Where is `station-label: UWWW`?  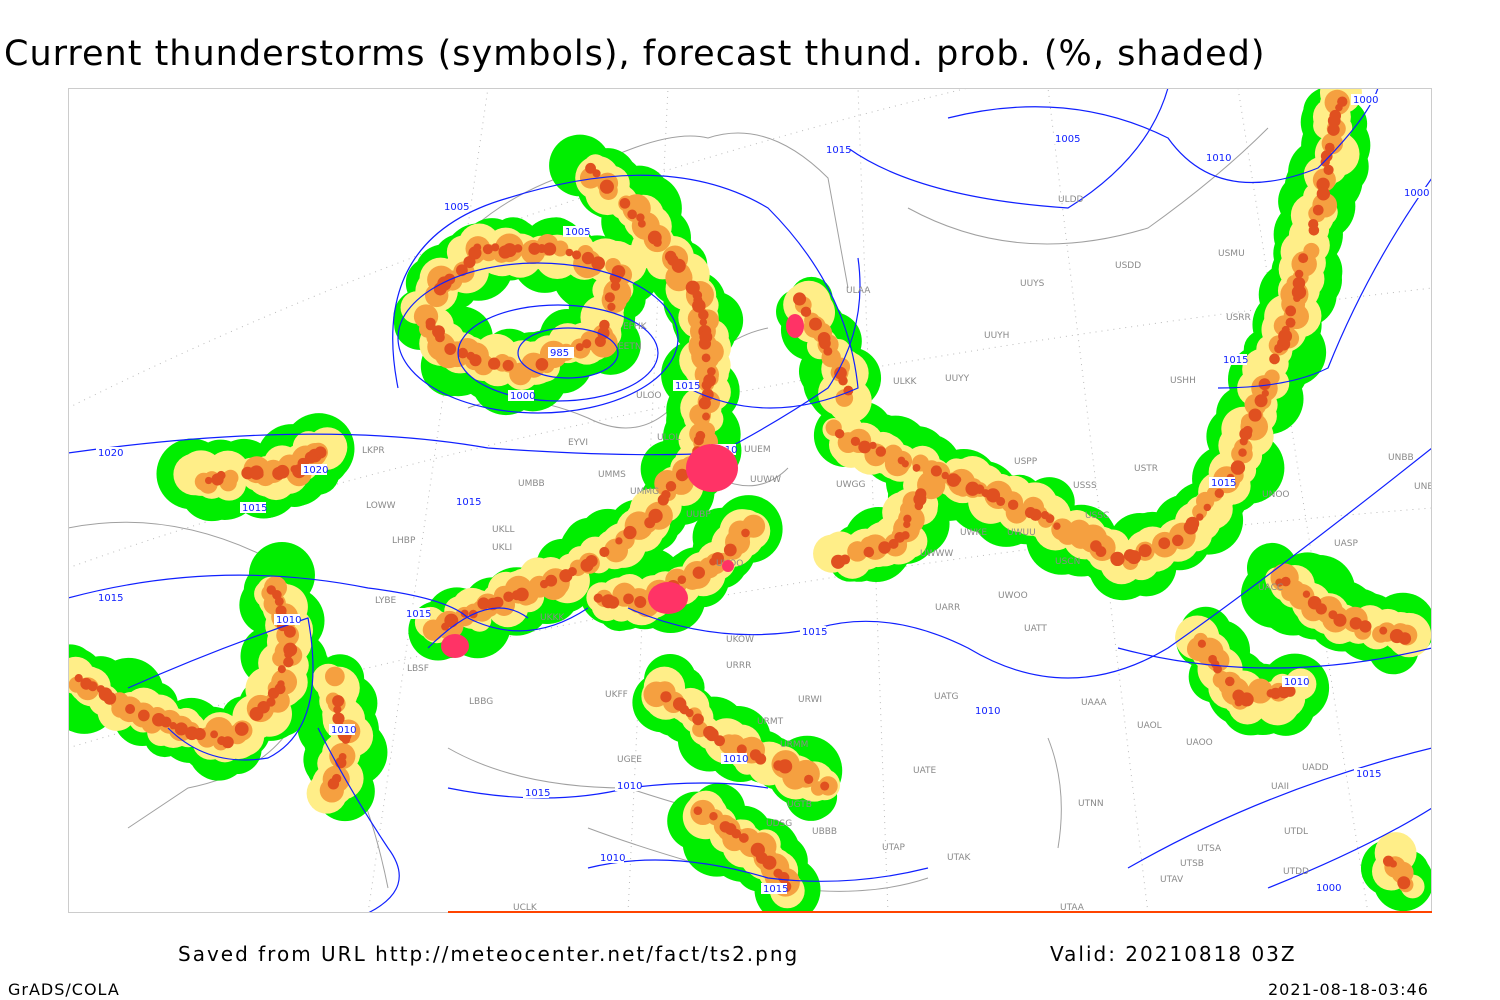
station-label: UWWW is located at coordinates (936, 554).